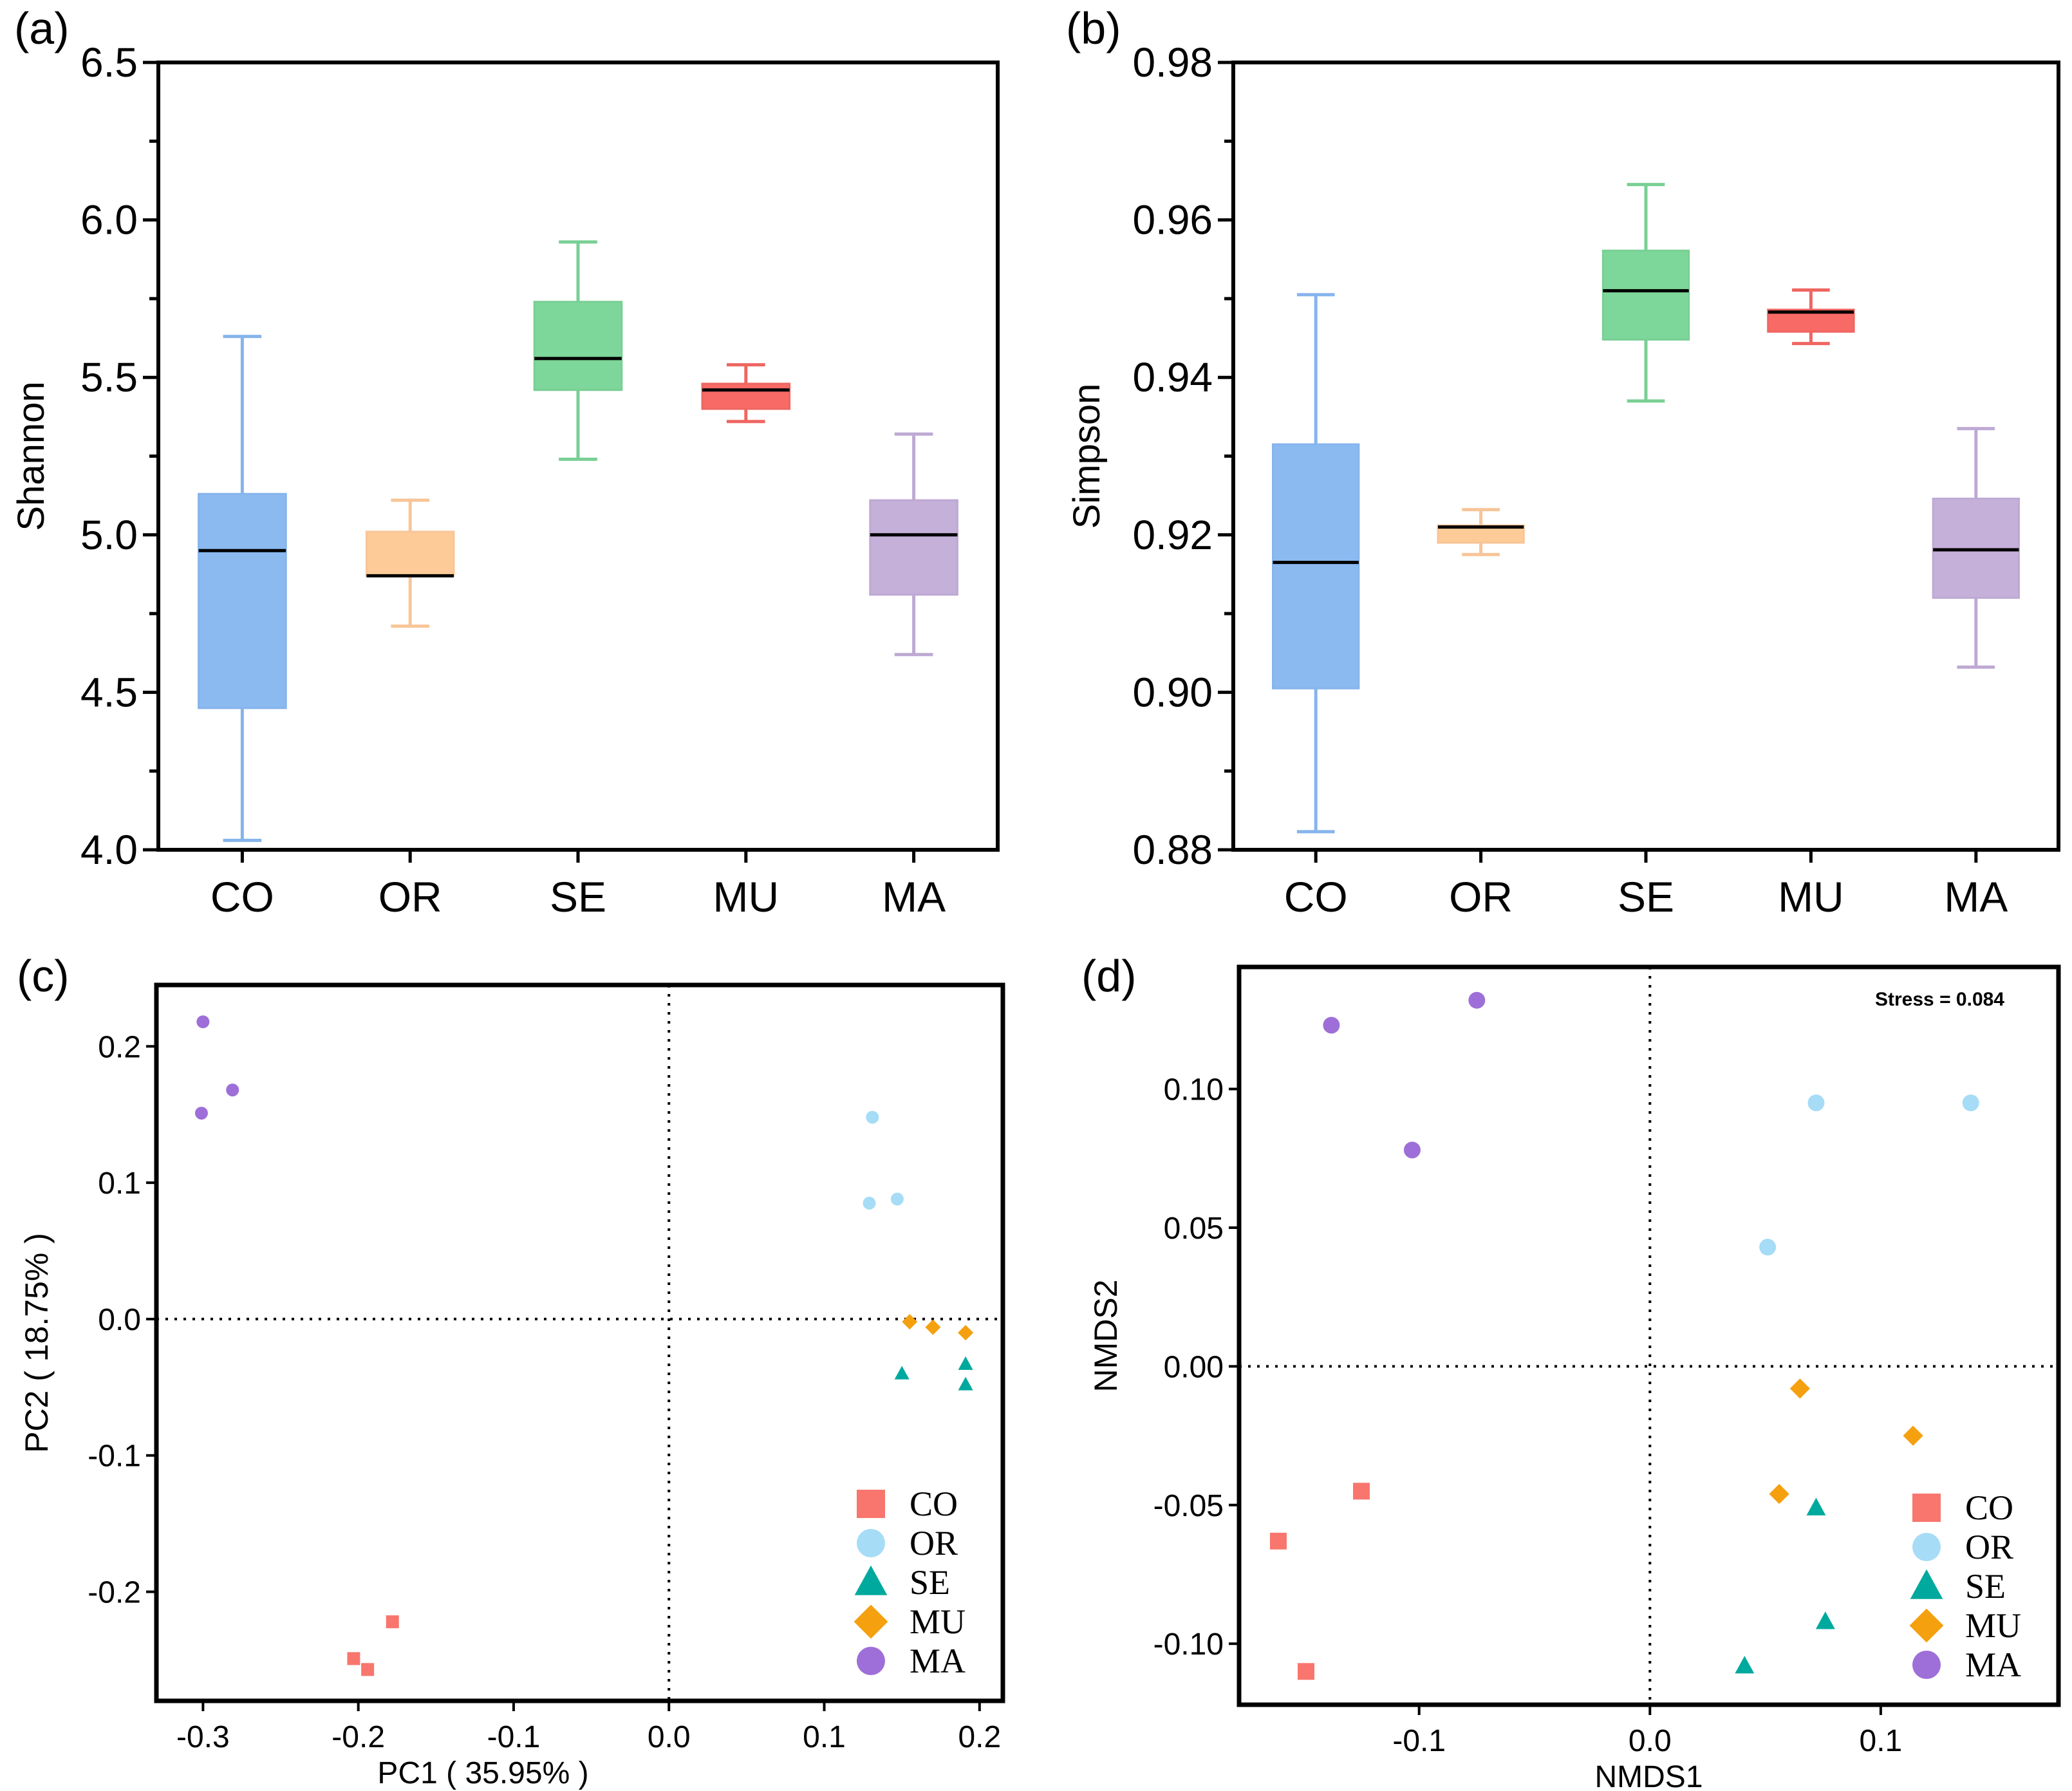  Describe the element at coordinates (1172, 62) in the screenshot. I see `y-tick-label: 0.98` at that location.